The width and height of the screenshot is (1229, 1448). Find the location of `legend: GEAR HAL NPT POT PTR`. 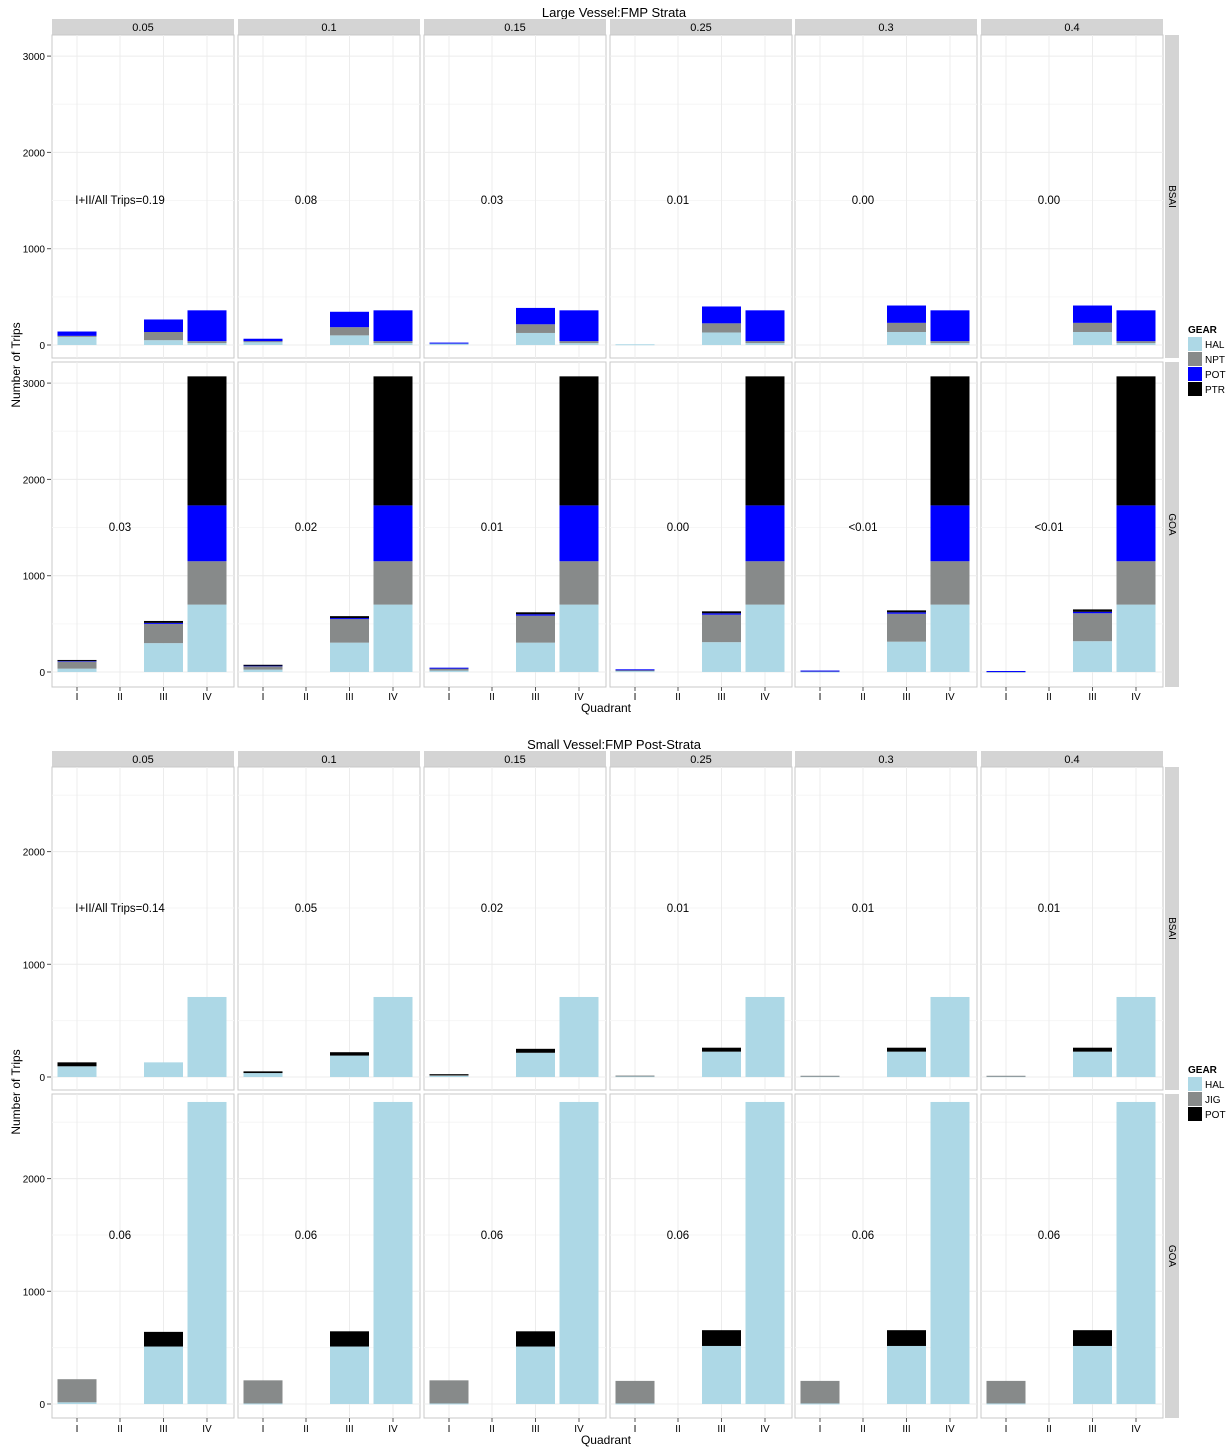

legend: GEAR HAL NPT POT PTR is located at coordinates (1207, 360).